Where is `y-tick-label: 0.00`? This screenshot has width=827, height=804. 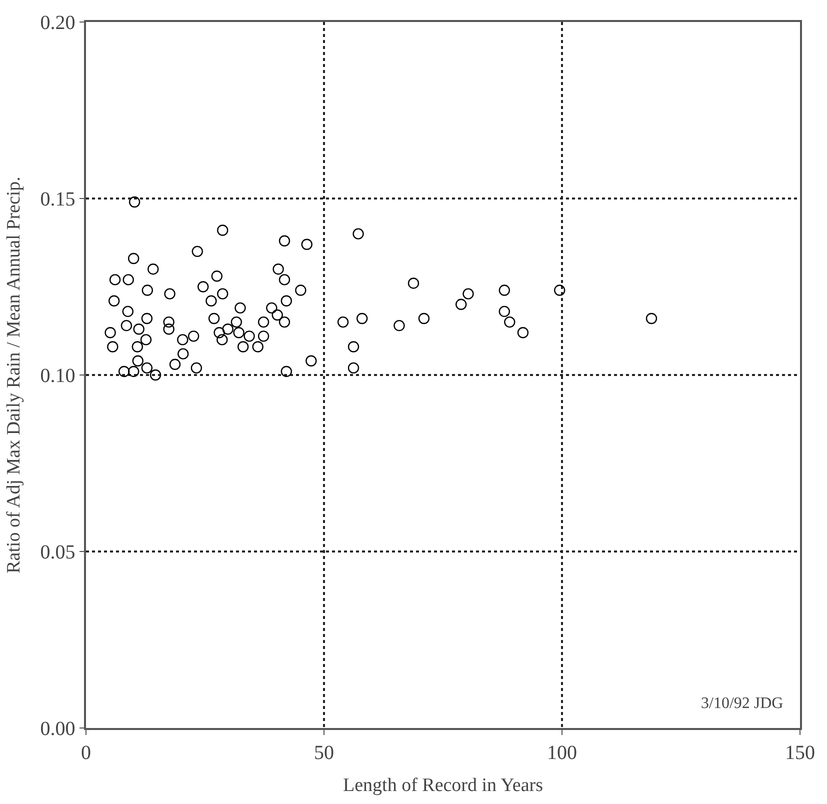 y-tick-label: 0.00 is located at coordinates (58, 729).